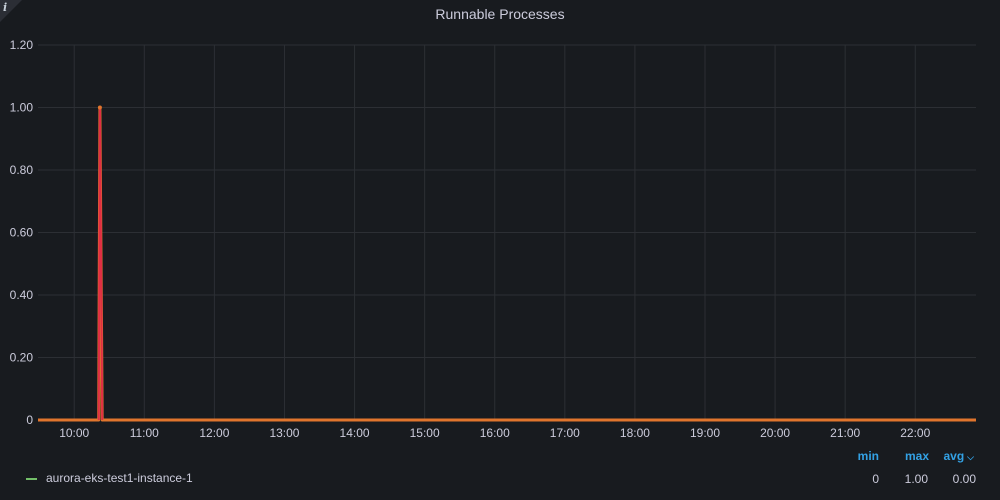 The width and height of the screenshot is (1000, 500). I want to click on y-tick-label: 0.20, so click(22, 358).